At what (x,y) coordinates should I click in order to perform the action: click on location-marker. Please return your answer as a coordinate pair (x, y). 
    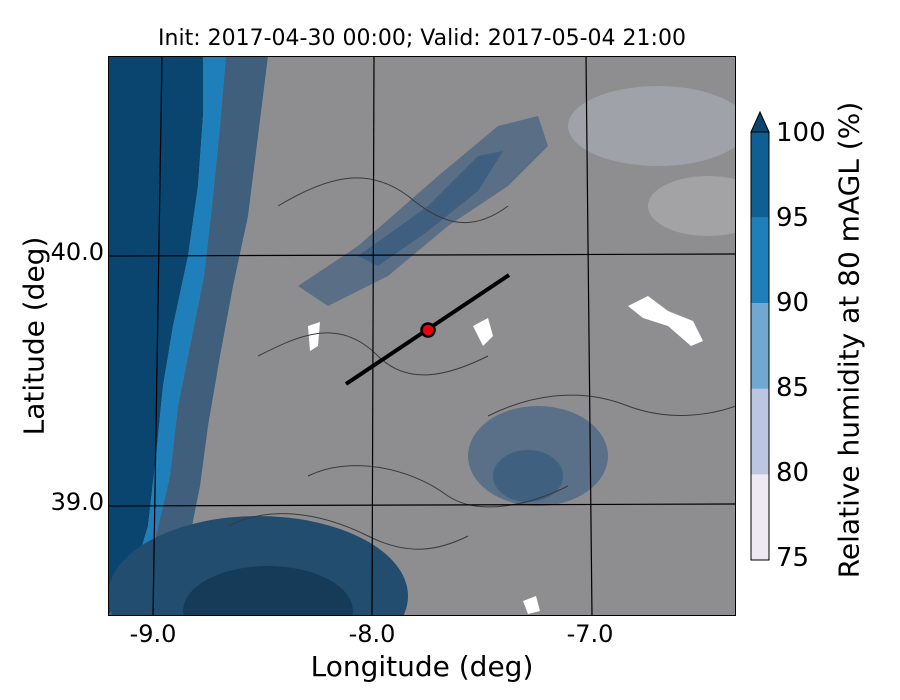
    Looking at the image, I should click on (428, 330).